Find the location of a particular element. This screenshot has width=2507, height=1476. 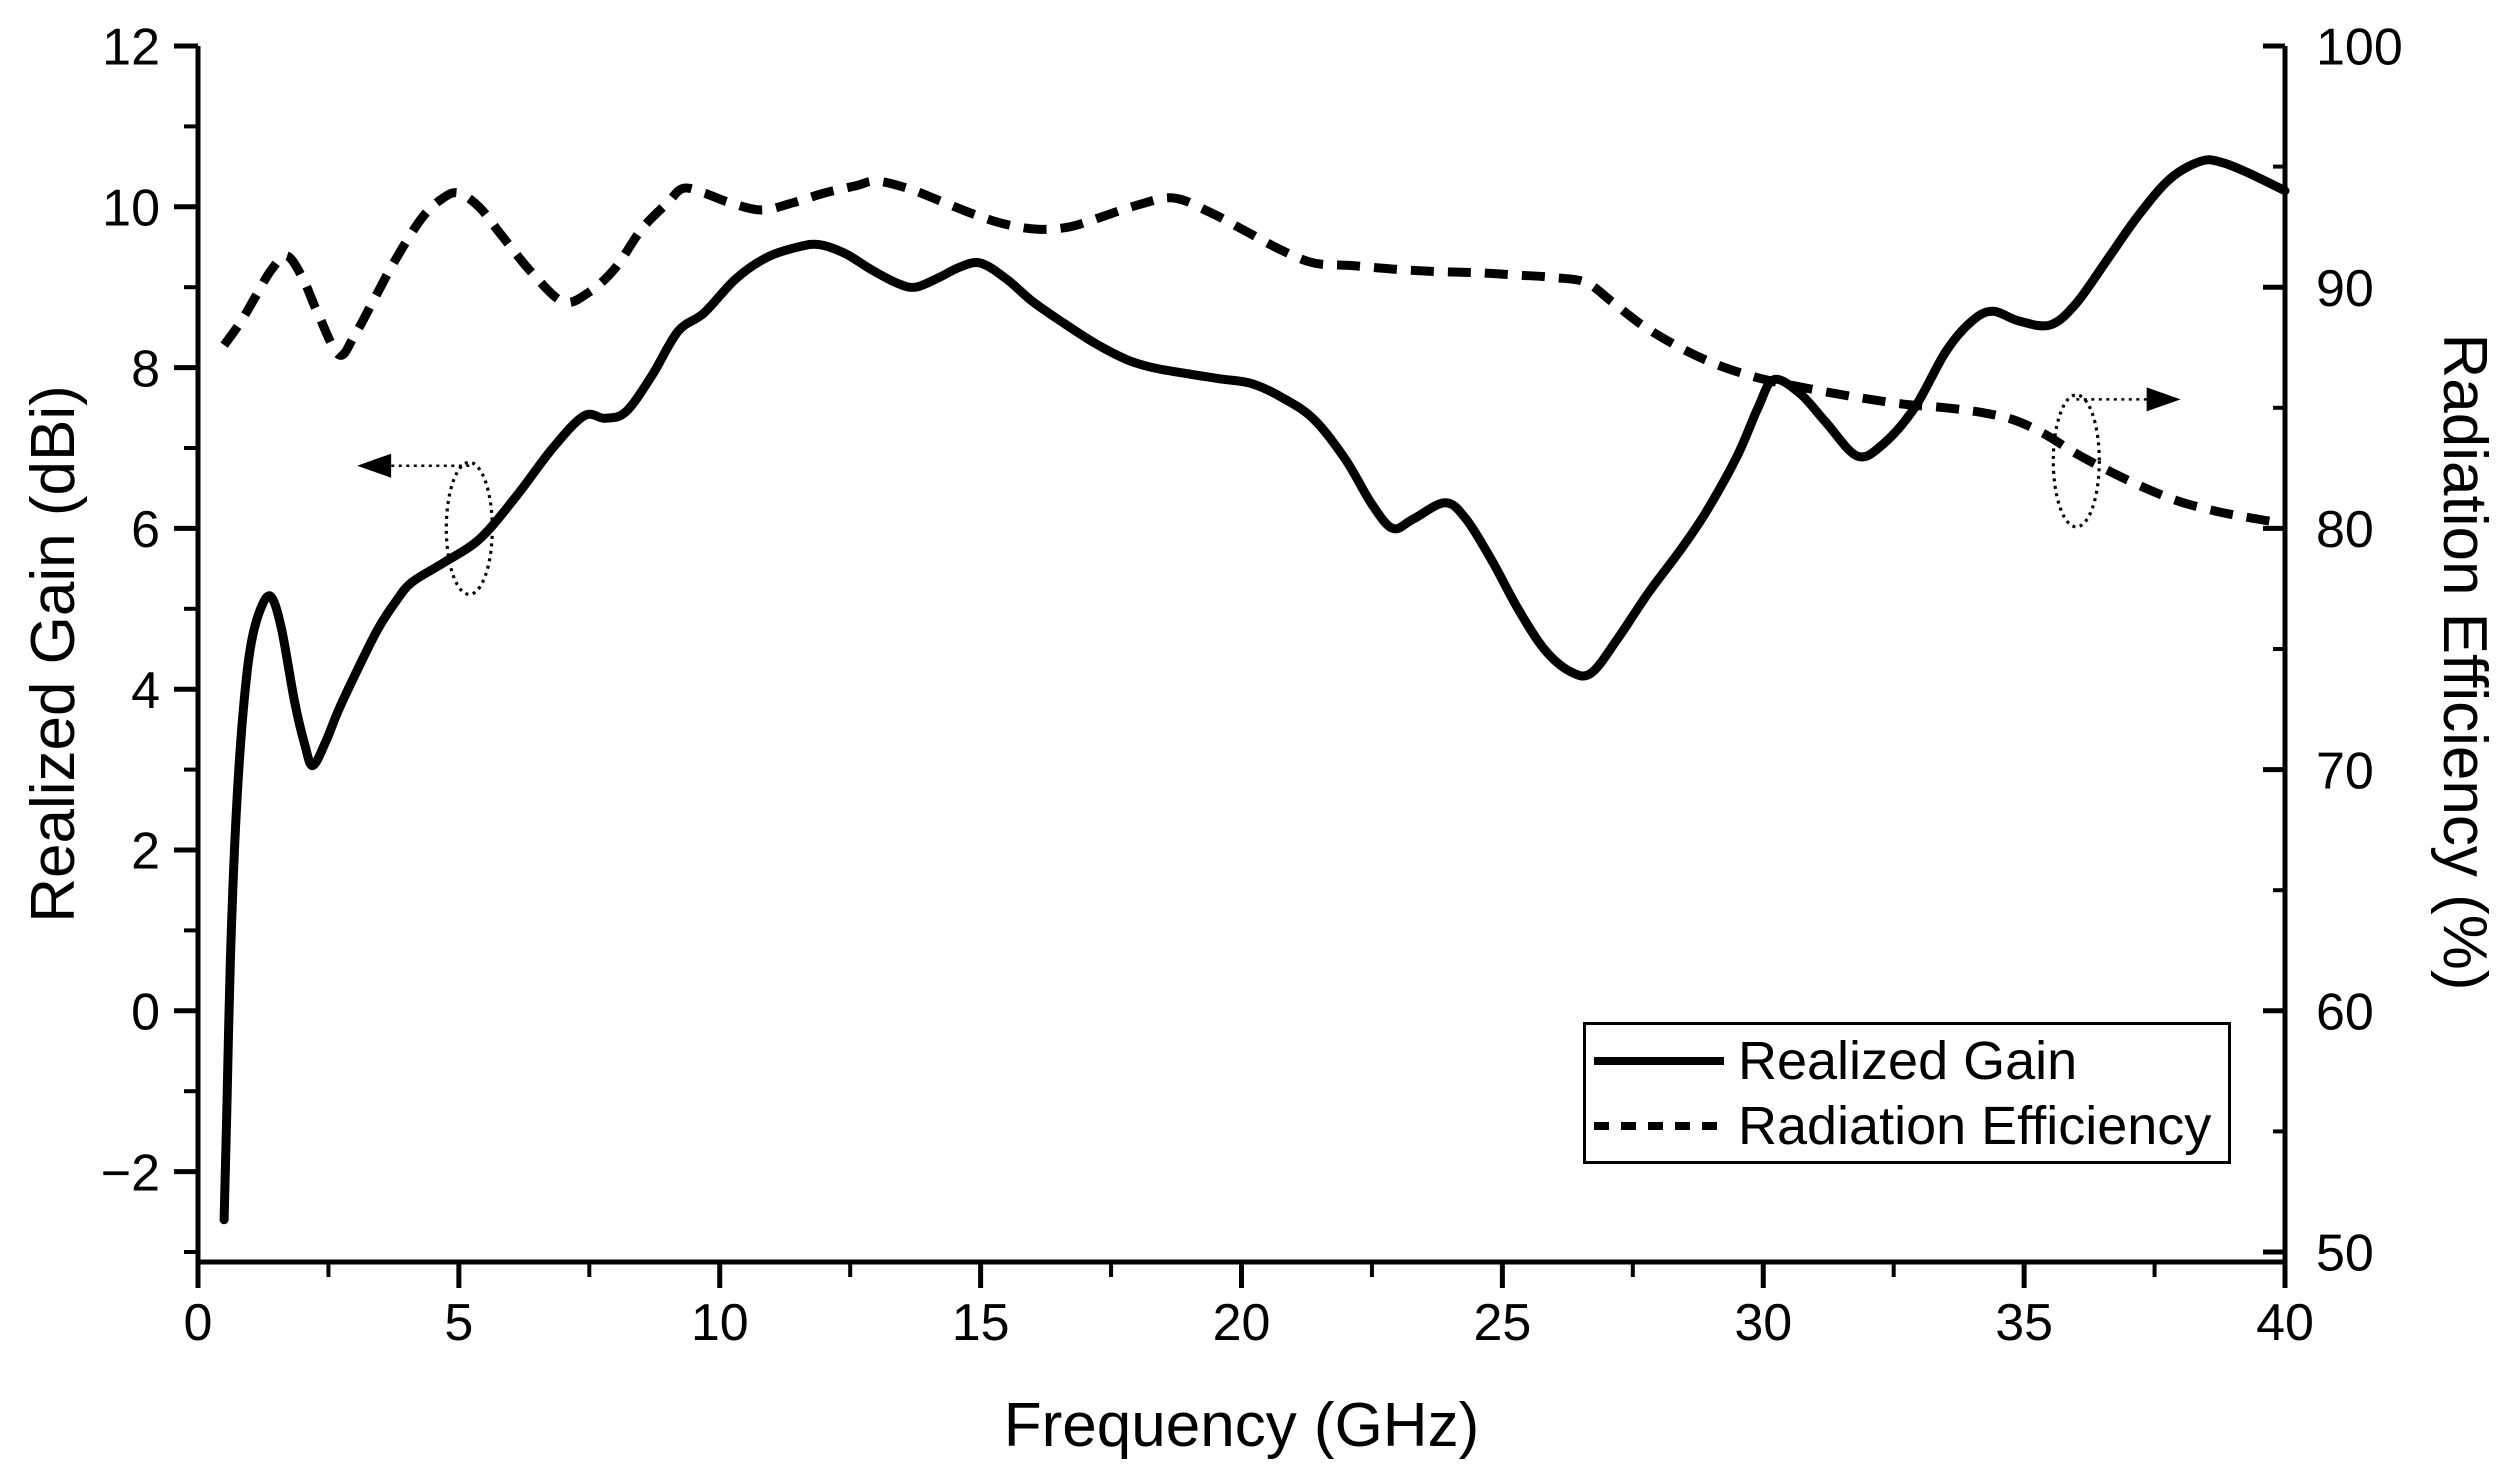

x-tick-label: 0 is located at coordinates (198, 1323).